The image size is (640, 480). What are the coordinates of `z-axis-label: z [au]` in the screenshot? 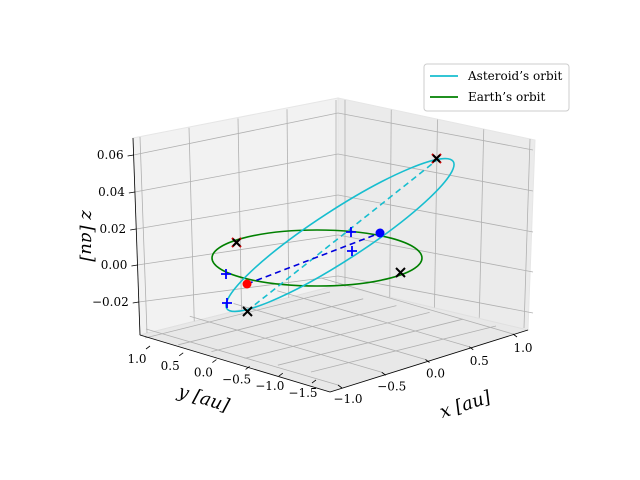 It's located at (87, 236).